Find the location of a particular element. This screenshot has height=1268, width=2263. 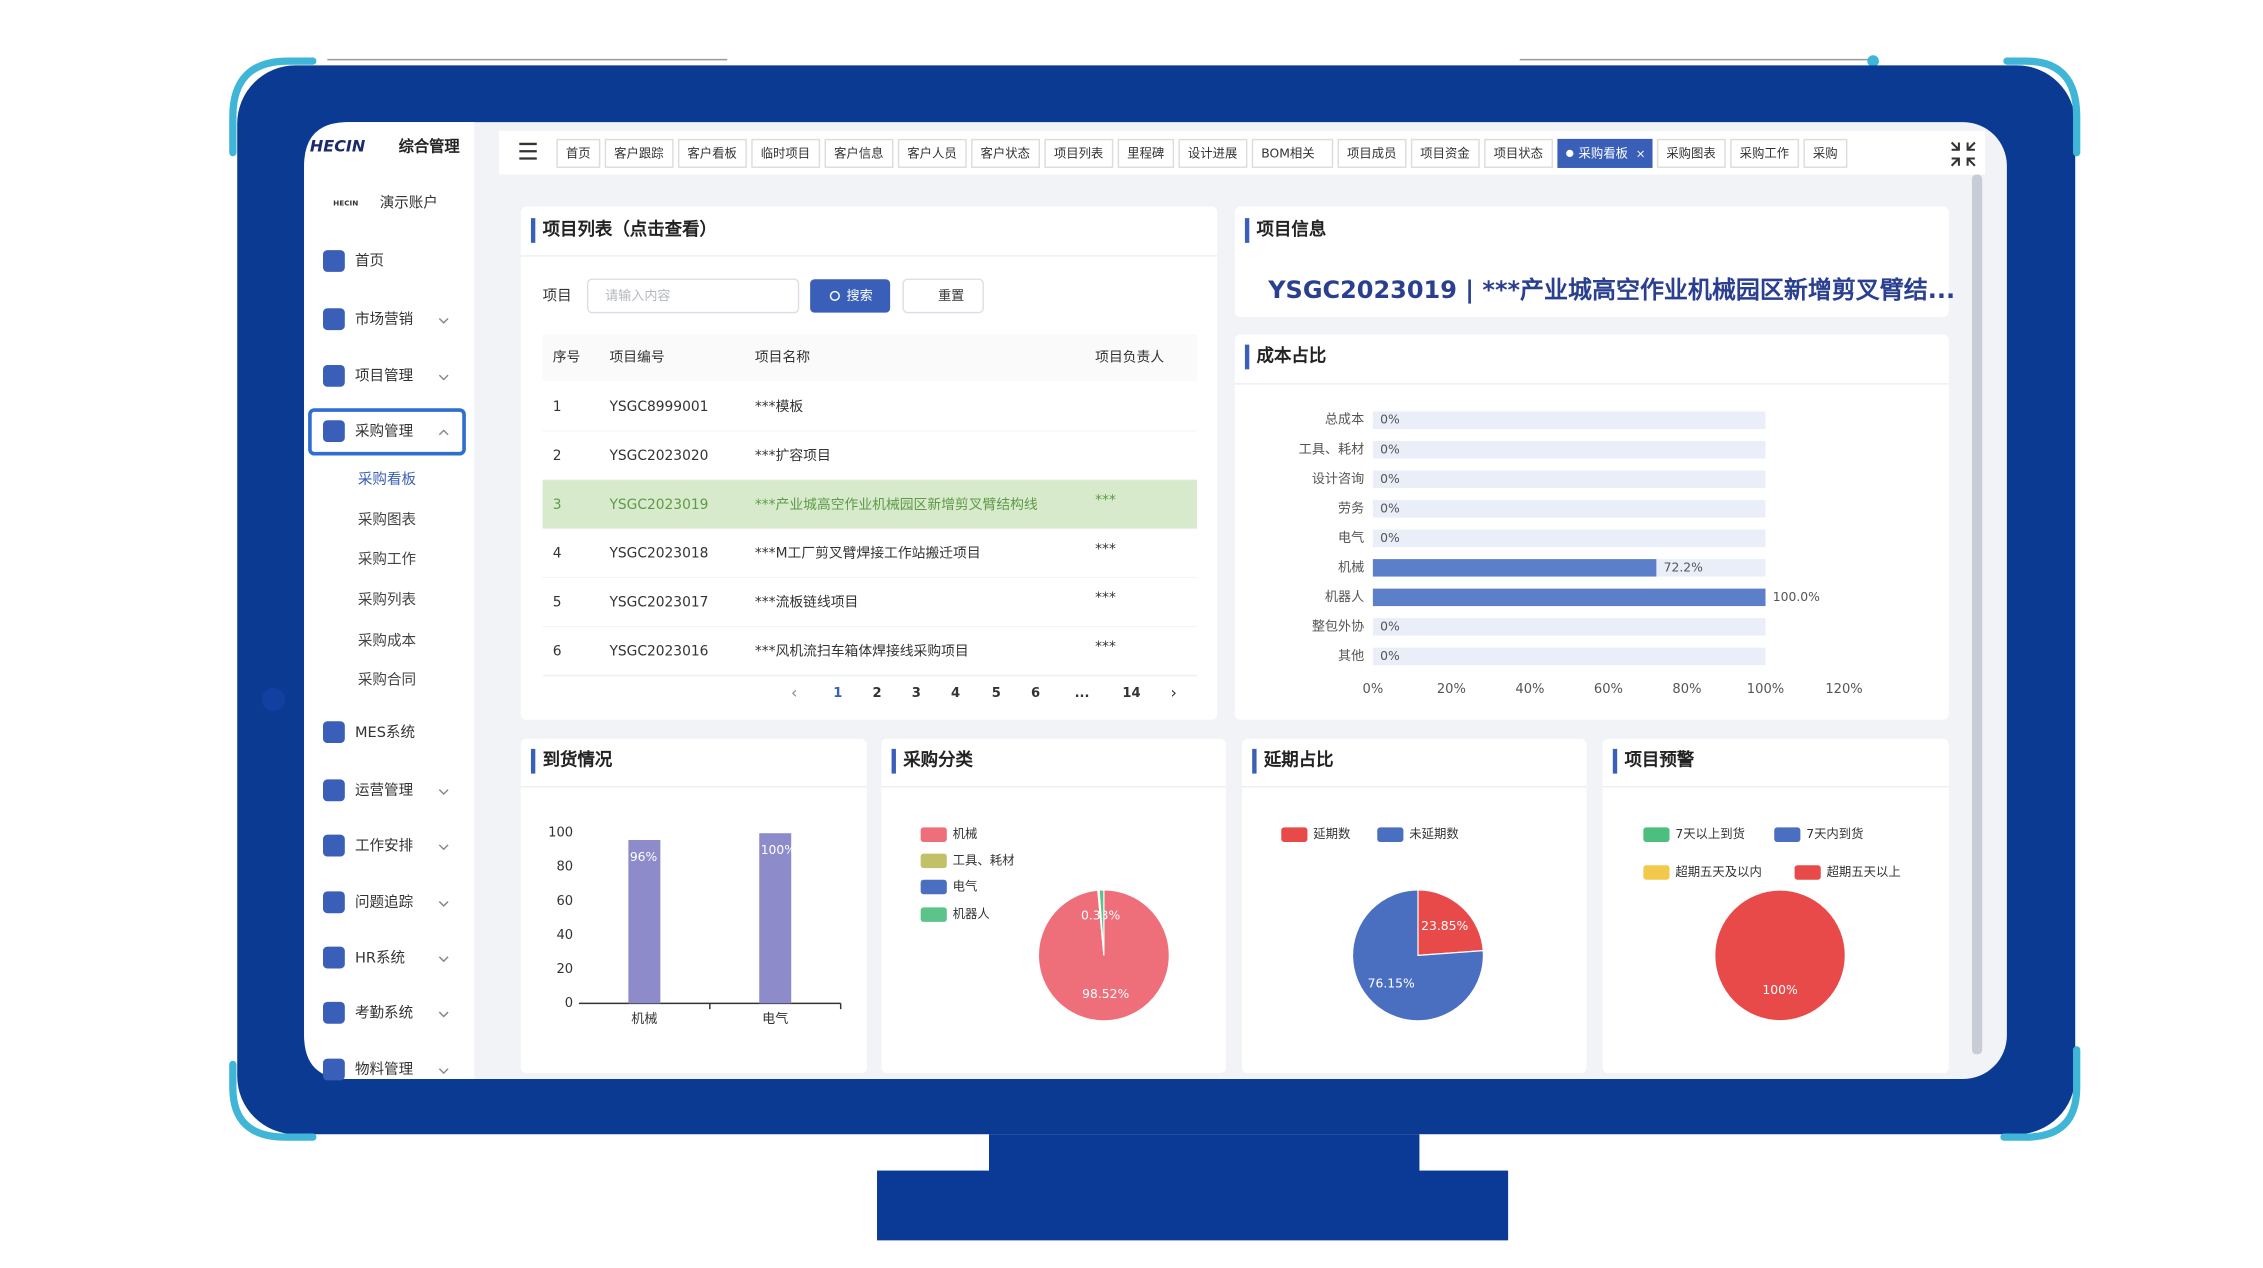

submenu-item: 采购工作 is located at coordinates (387, 559).